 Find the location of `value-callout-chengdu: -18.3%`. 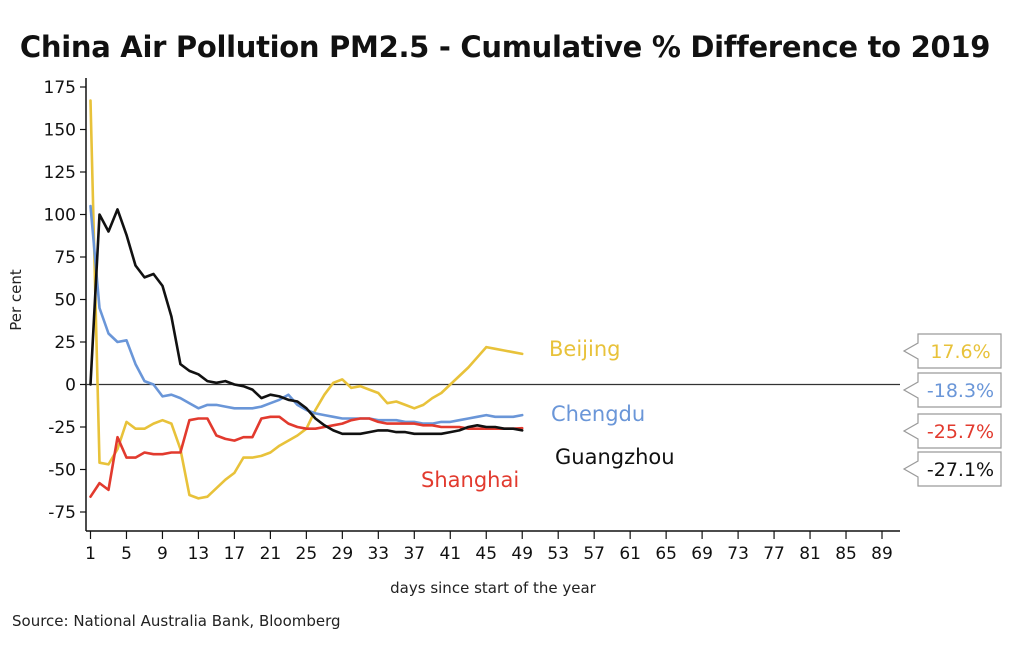

value-callout-chengdu: -18.3% is located at coordinates (952, 390).